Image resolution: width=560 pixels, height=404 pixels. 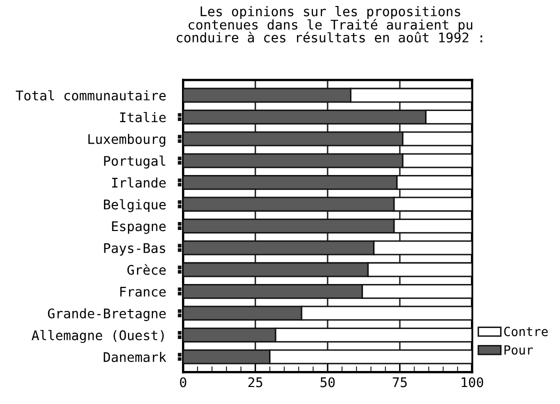 What do you see at coordinates (135, 357) in the screenshot?
I see `y-tick-label: Danemark` at bounding box center [135, 357].